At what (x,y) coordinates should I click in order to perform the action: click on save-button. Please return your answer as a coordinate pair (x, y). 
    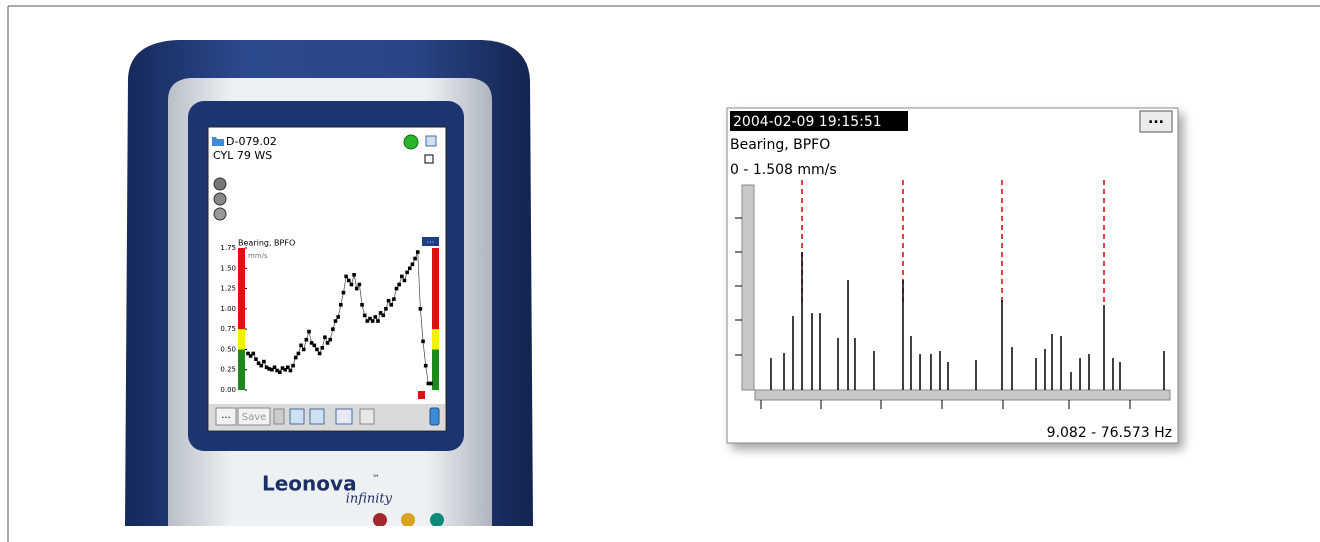
    Looking at the image, I should click on (254, 416).